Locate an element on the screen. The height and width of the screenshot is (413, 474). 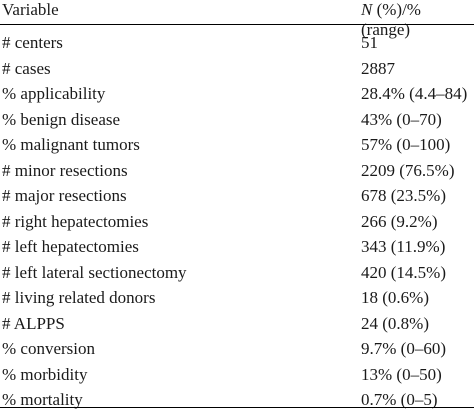
row-value: 266 (9.2%) is located at coordinates (399, 221).